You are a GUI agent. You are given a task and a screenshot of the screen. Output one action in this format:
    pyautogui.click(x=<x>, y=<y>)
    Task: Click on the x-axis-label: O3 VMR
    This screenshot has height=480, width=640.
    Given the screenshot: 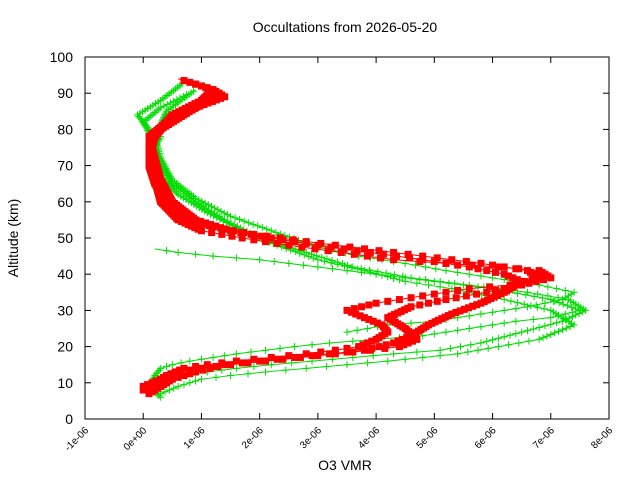 What is the action you would take?
    pyautogui.click(x=345, y=465)
    